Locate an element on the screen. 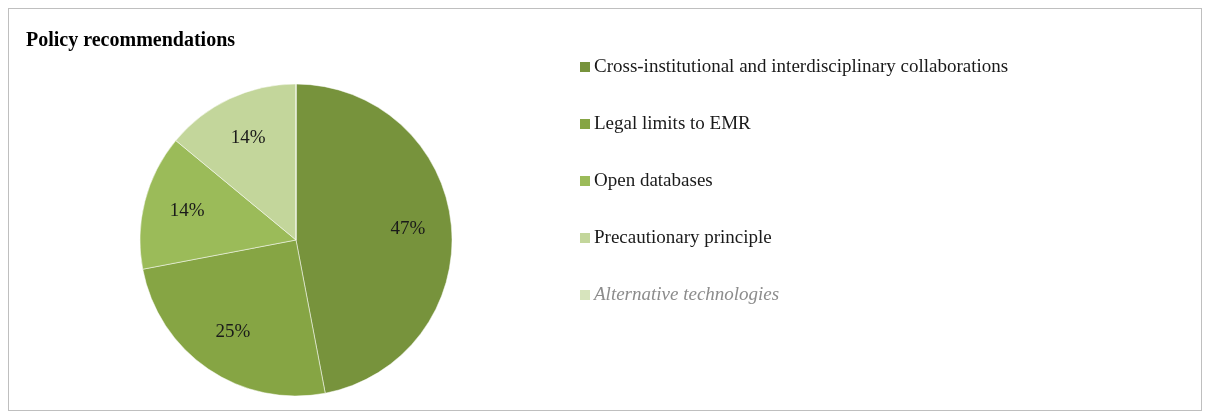 Image resolution: width=1210 pixels, height=419 pixels. legend-label: Open databases is located at coordinates (653, 180).